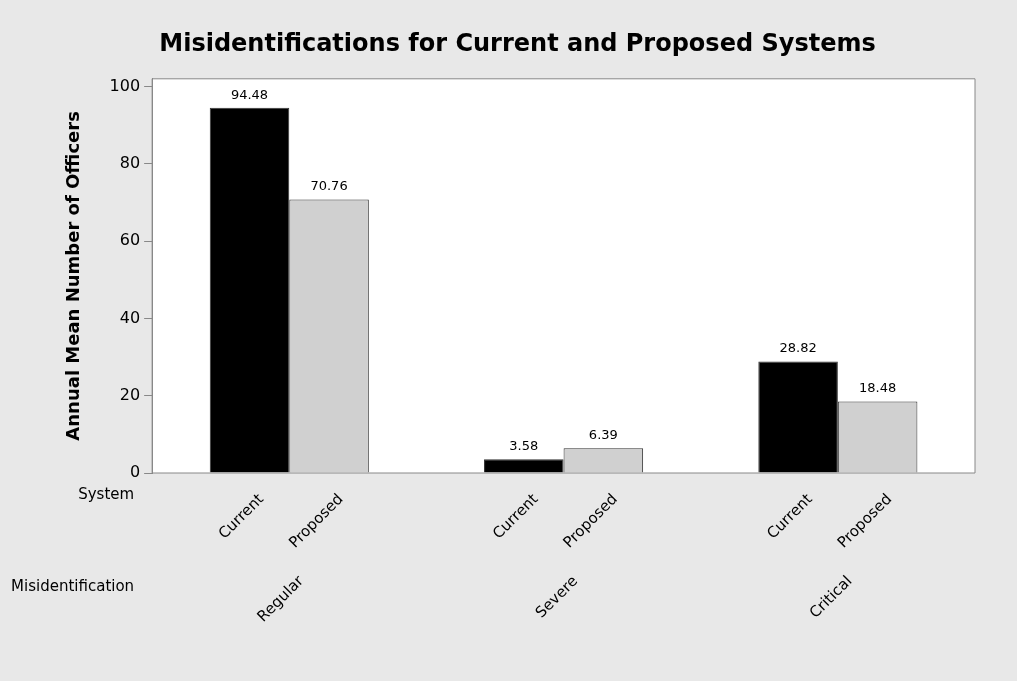  Describe the element at coordinates (125, 85) in the screenshot. I see `y-tick-label: 100` at that location.